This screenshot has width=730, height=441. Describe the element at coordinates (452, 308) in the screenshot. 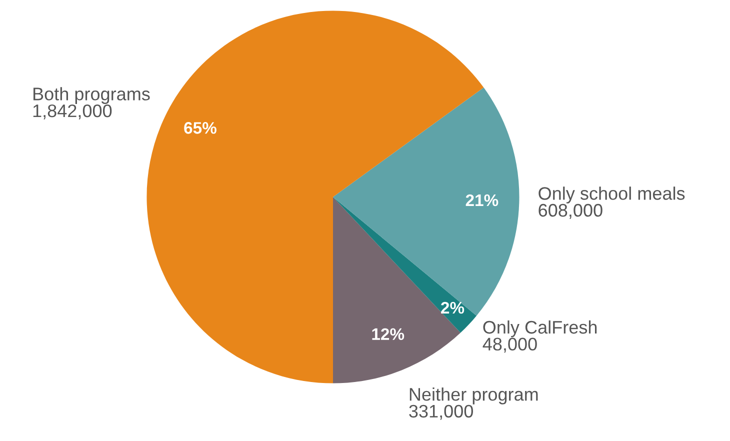

I see `data-label: 2%` at that location.